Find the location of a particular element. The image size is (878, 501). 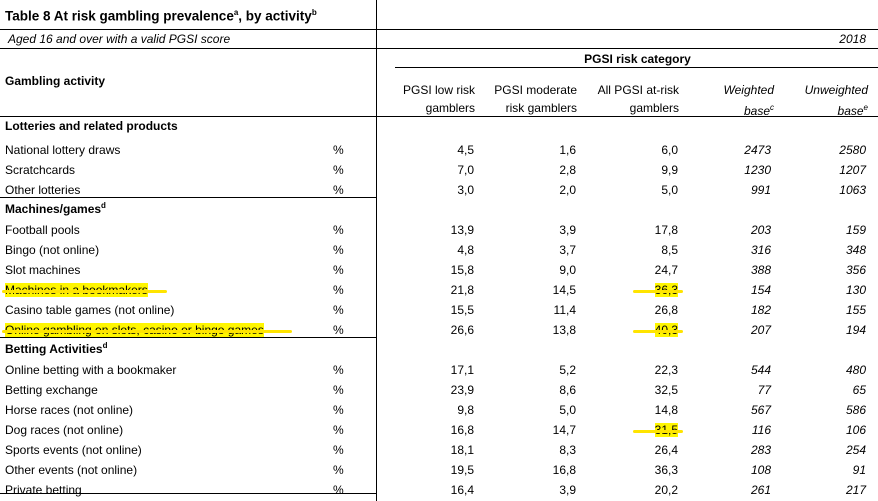

row-label: Sports events (not online) is located at coordinates (73, 450).